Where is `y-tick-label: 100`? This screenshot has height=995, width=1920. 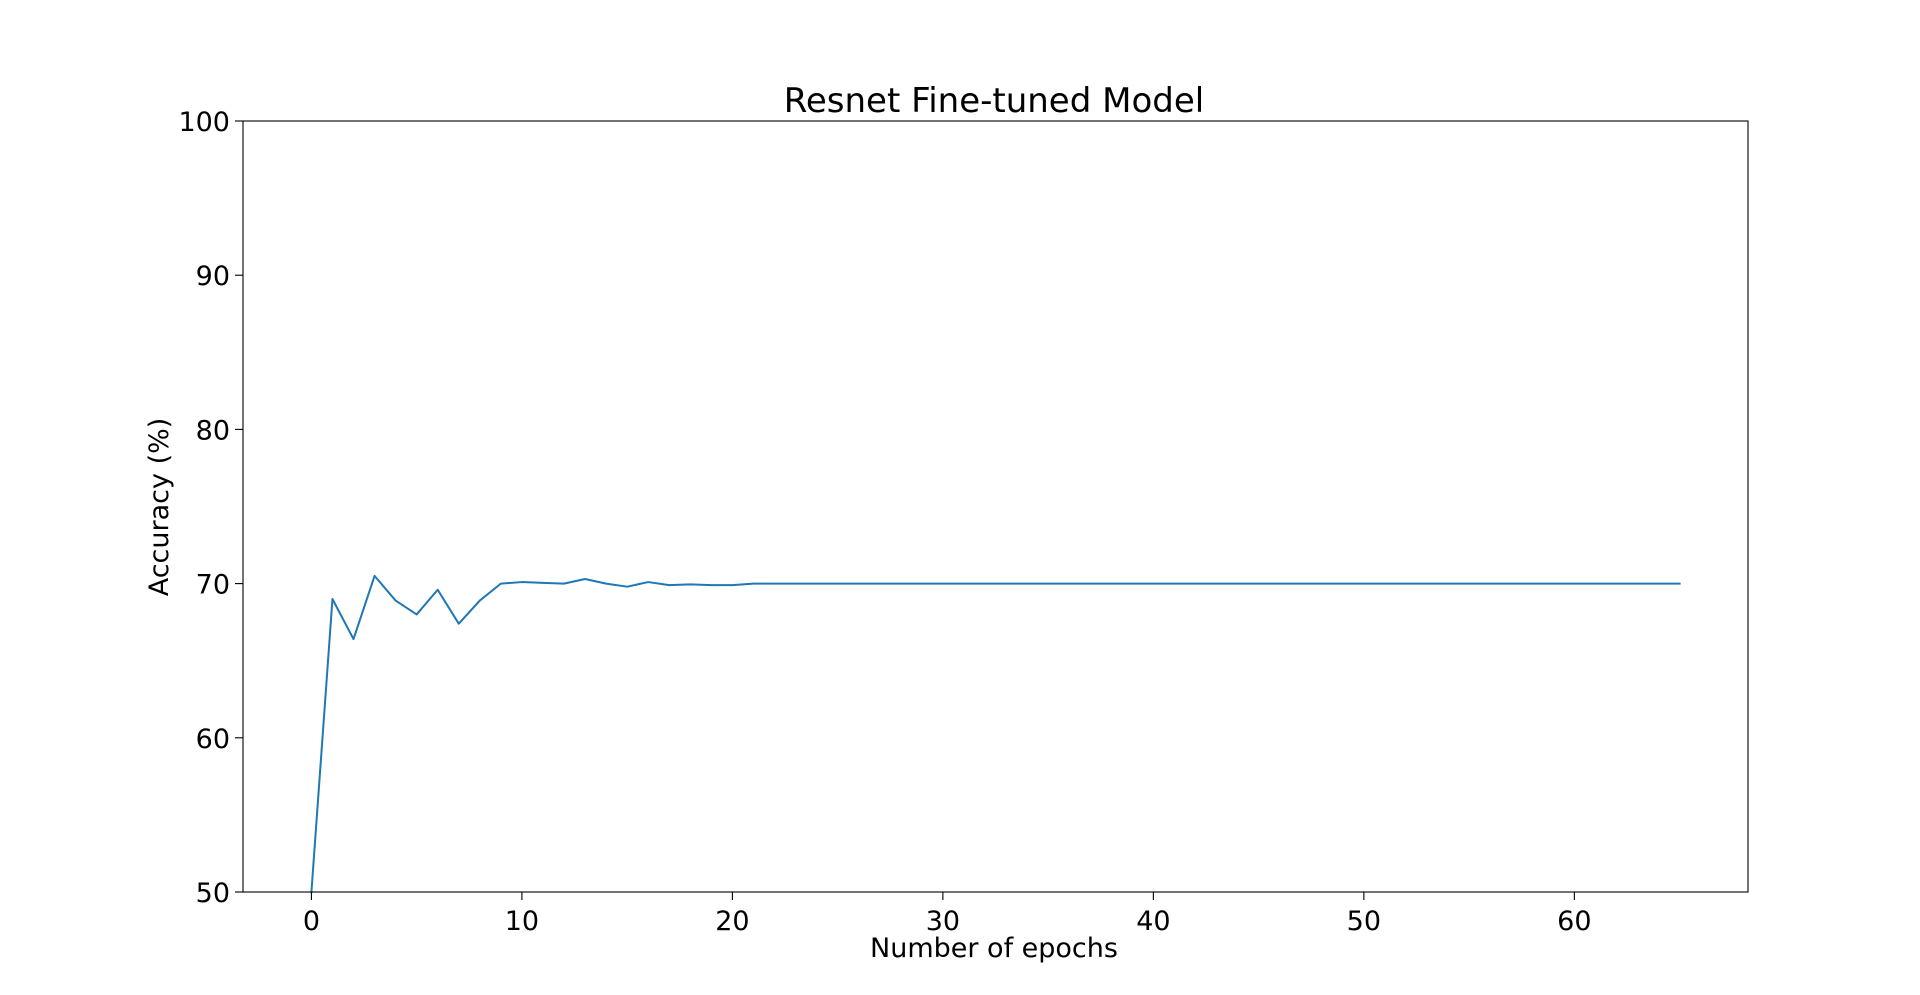 y-tick-label: 100 is located at coordinates (204, 122).